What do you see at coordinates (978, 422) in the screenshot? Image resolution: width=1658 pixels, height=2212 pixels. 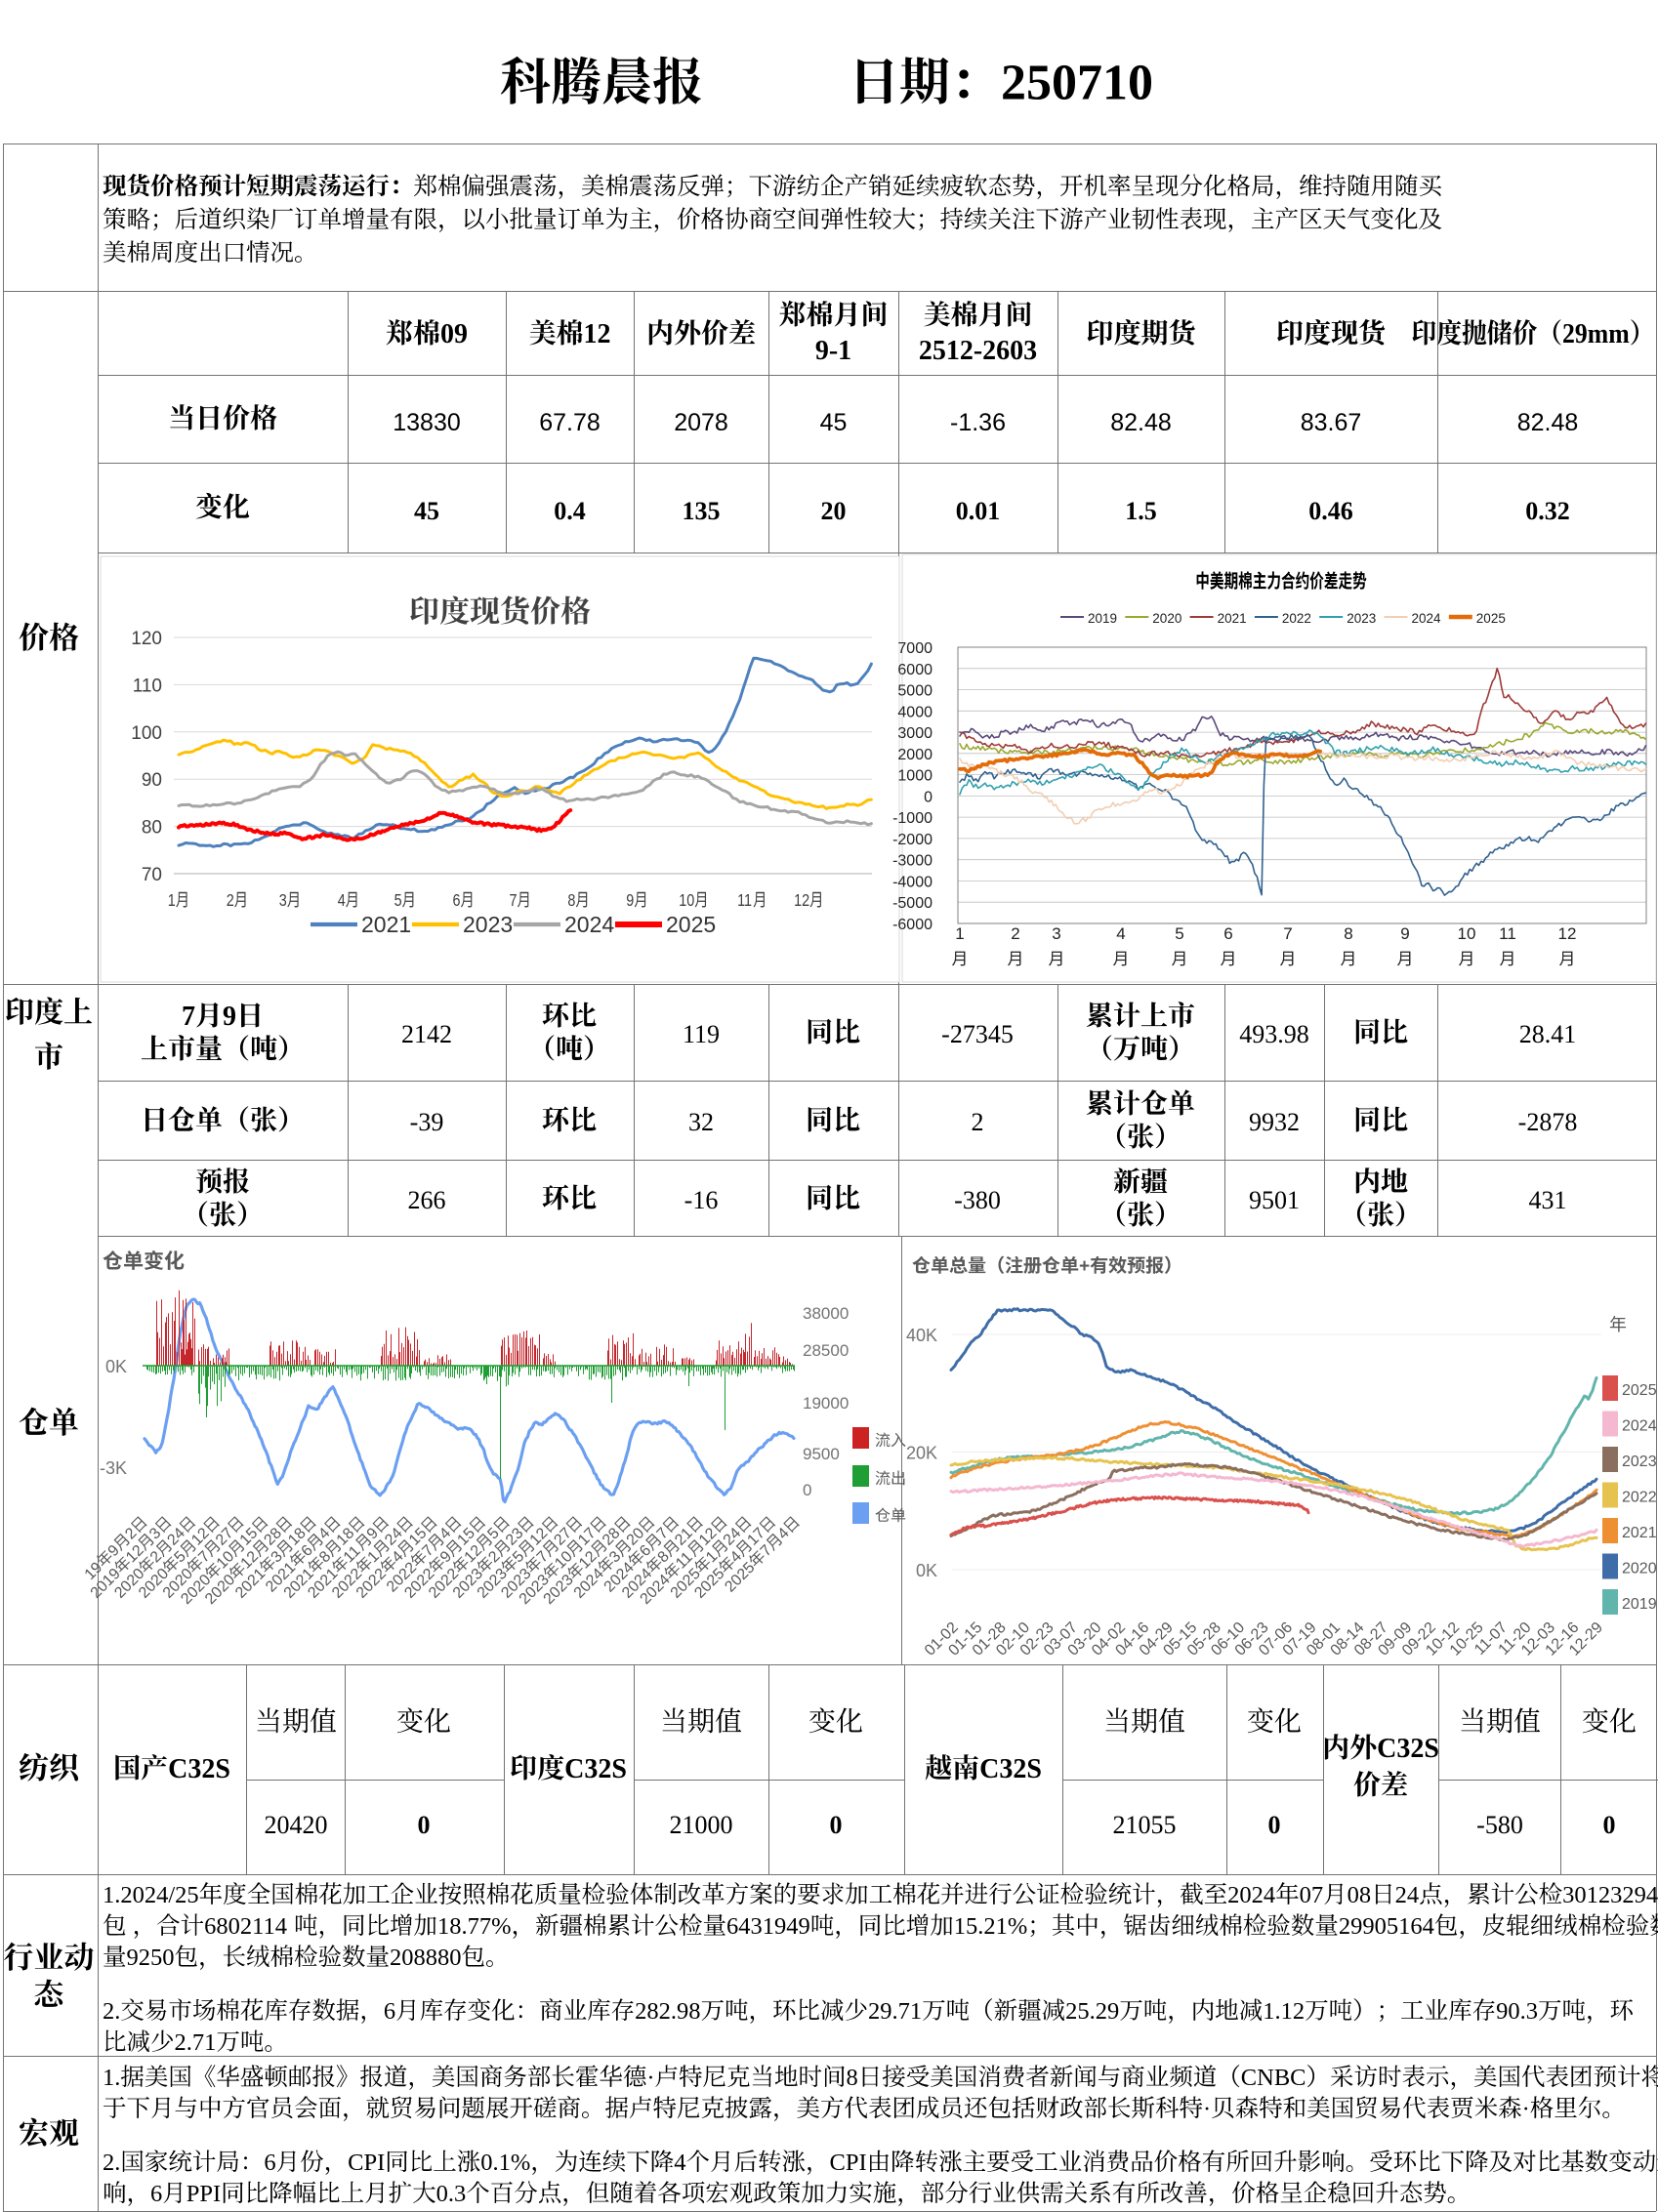 I see `svg-text: -1.36` at bounding box center [978, 422].